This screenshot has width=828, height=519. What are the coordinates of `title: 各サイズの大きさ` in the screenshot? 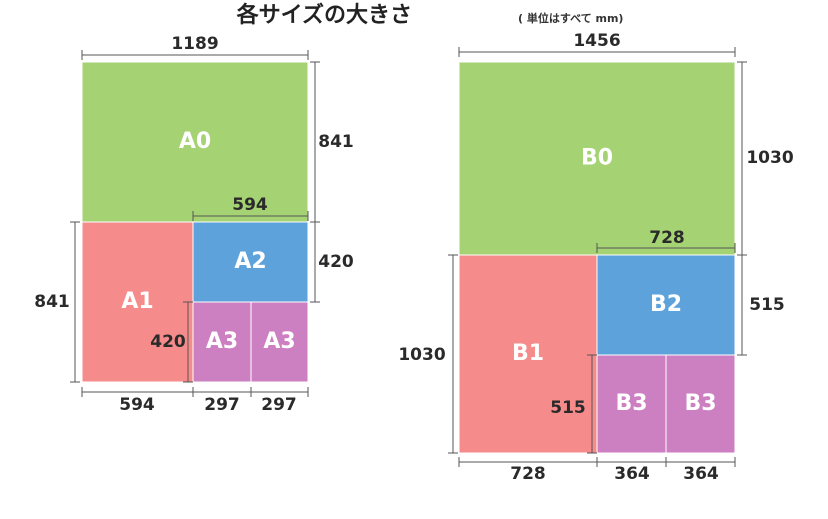 It's located at (324, 15).